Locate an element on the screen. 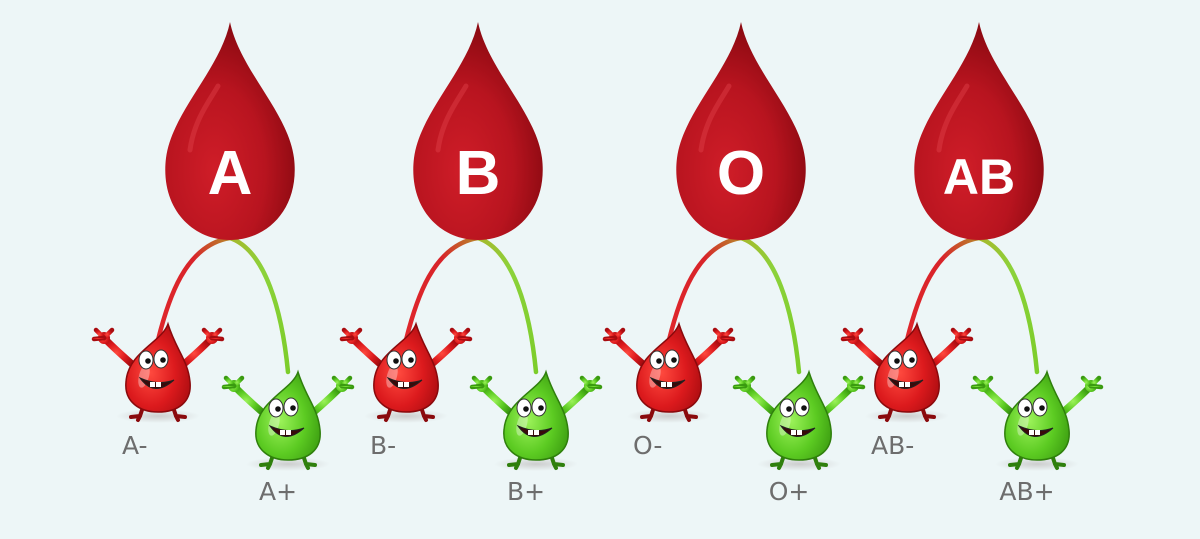 This screenshot has width=1200, height=539. blood-type-letter: AB is located at coordinates (979, 177).